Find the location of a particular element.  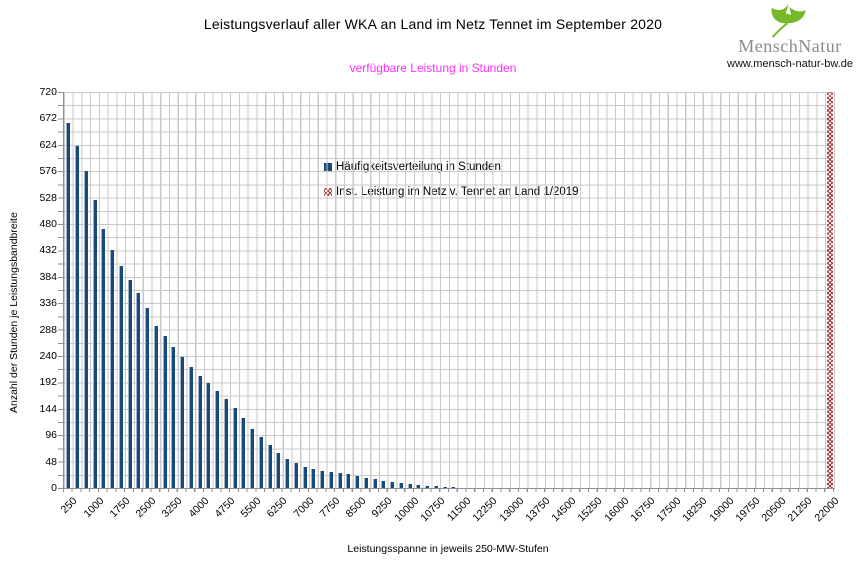

y-tick-label: 192 is located at coordinates (48, 382).